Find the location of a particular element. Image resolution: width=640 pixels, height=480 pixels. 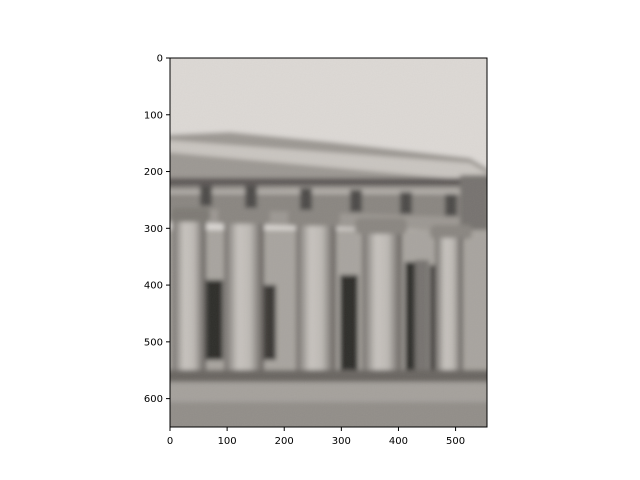

y-tick-label: 100 is located at coordinates (153, 115).